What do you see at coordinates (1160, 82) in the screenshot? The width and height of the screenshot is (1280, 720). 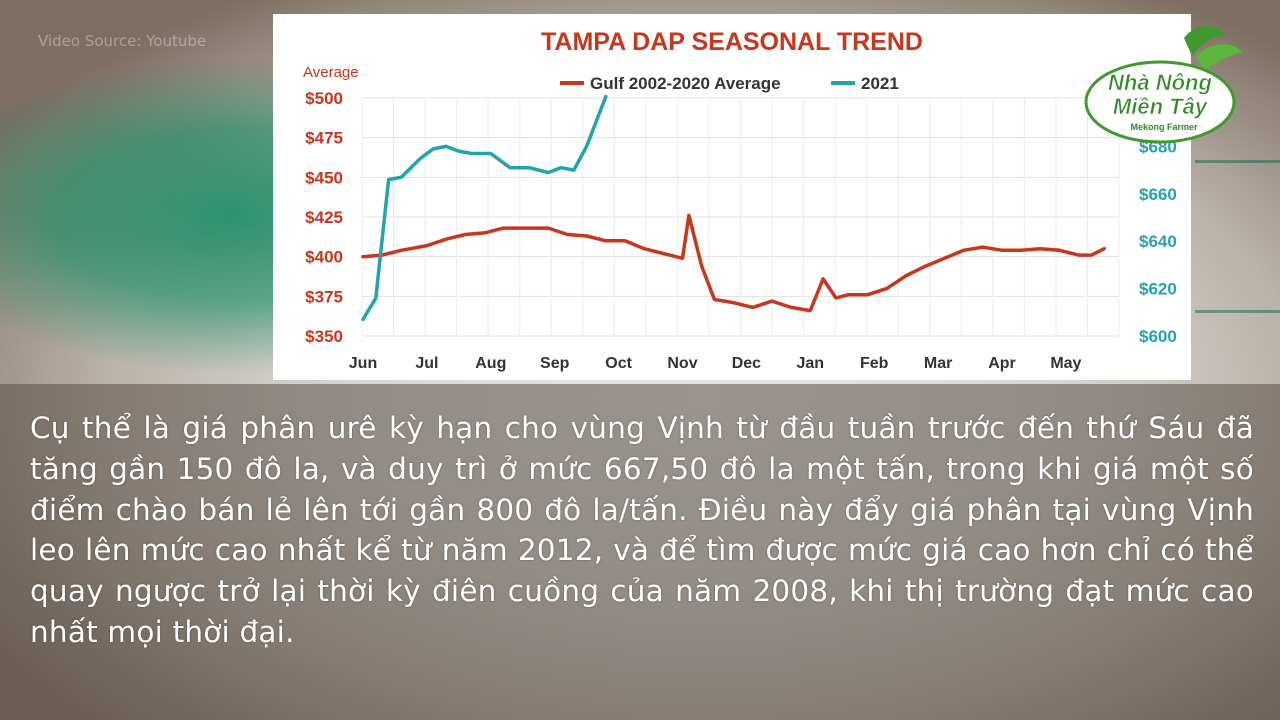 I see `logo-line1: Nhà Nông` at bounding box center [1160, 82].